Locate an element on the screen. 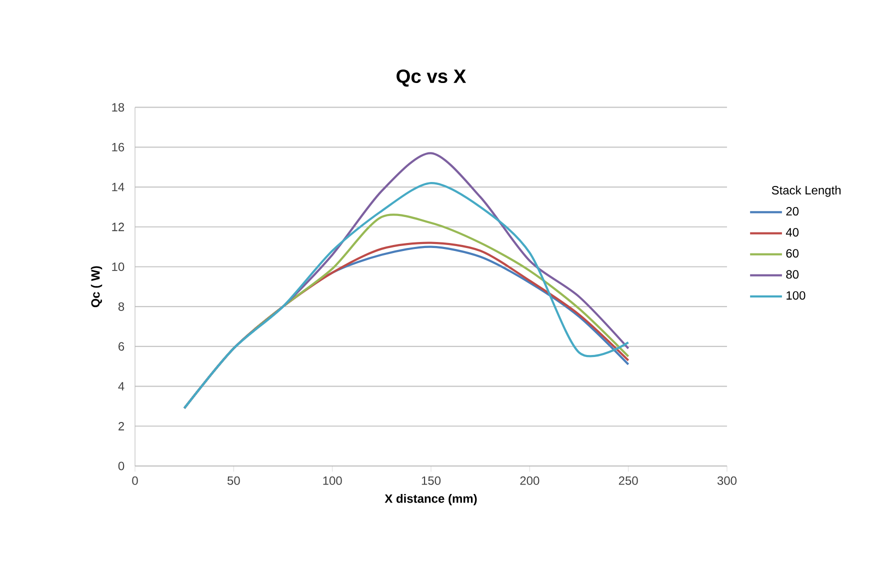 The width and height of the screenshot is (876, 561). legend-label: 20 is located at coordinates (792, 211).